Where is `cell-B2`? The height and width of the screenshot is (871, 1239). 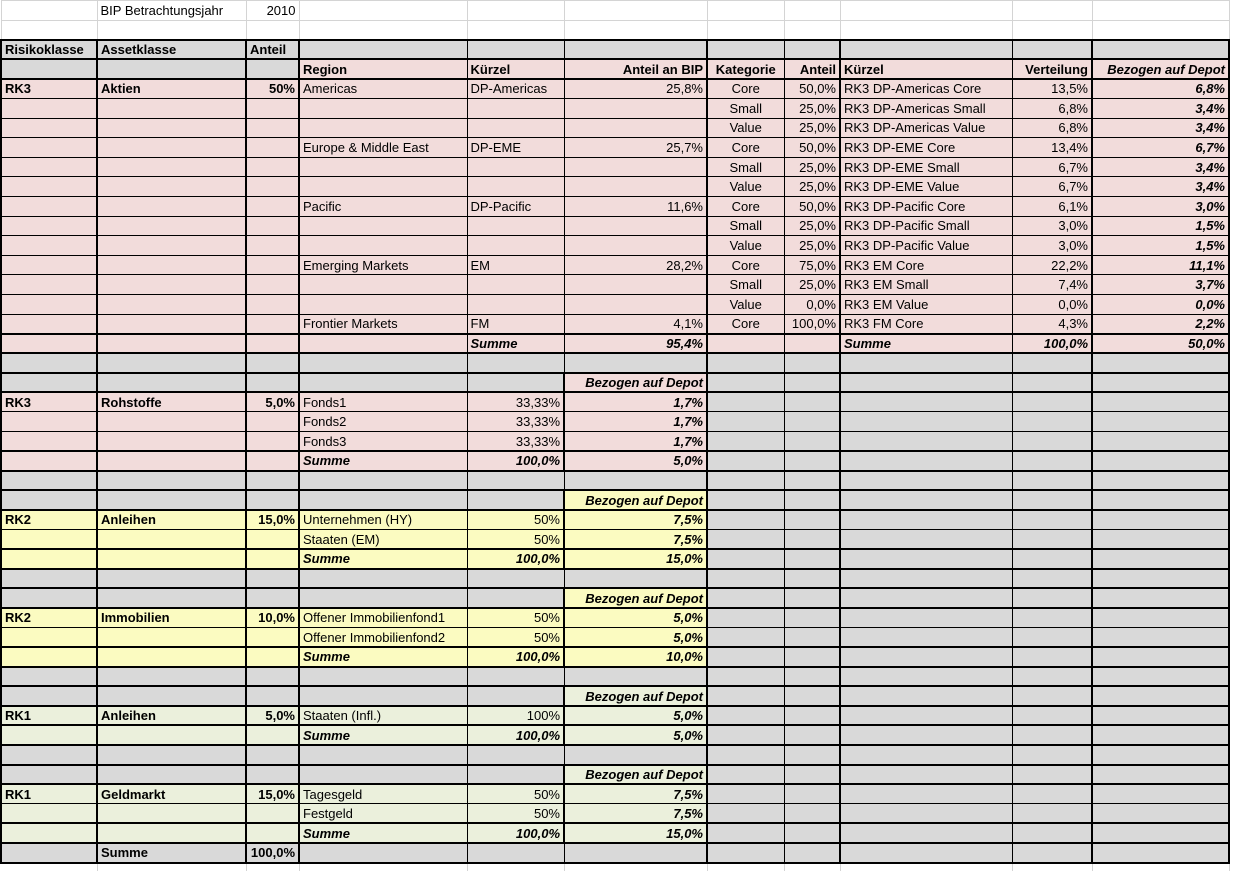
cell-B2 is located at coordinates (171, 30).